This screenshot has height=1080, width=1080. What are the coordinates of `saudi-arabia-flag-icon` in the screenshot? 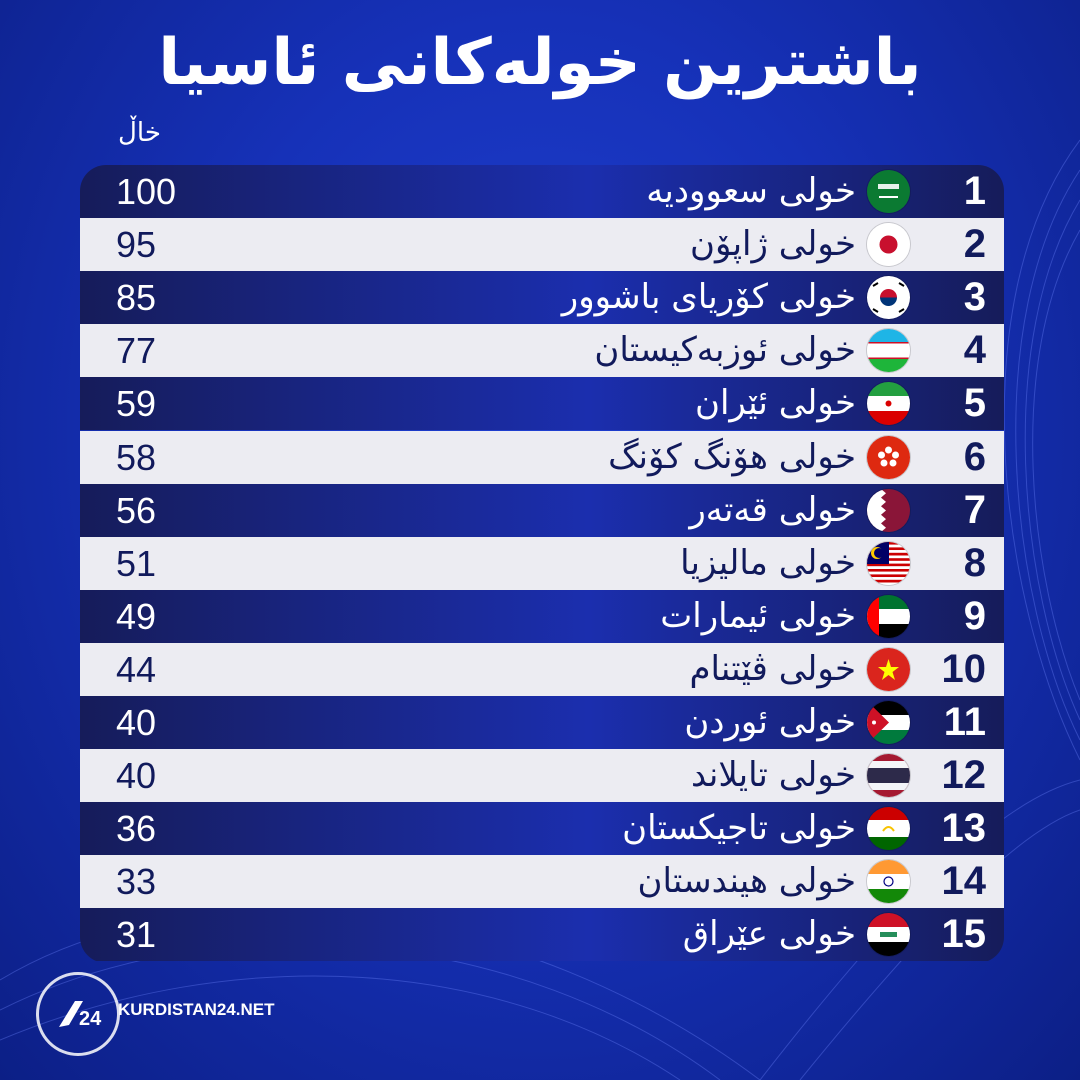 It's located at (888, 191).